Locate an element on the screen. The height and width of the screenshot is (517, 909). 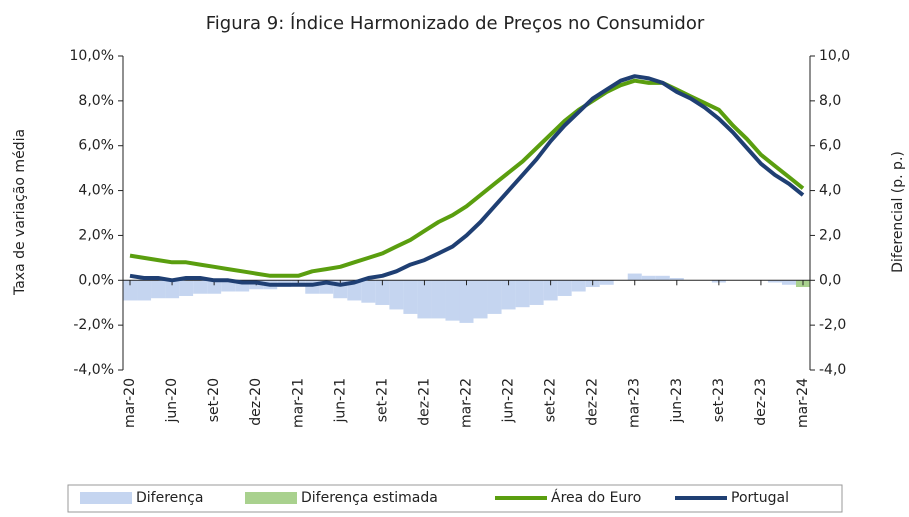
x-tick-label: dez-23 is located at coordinates (761, 402).